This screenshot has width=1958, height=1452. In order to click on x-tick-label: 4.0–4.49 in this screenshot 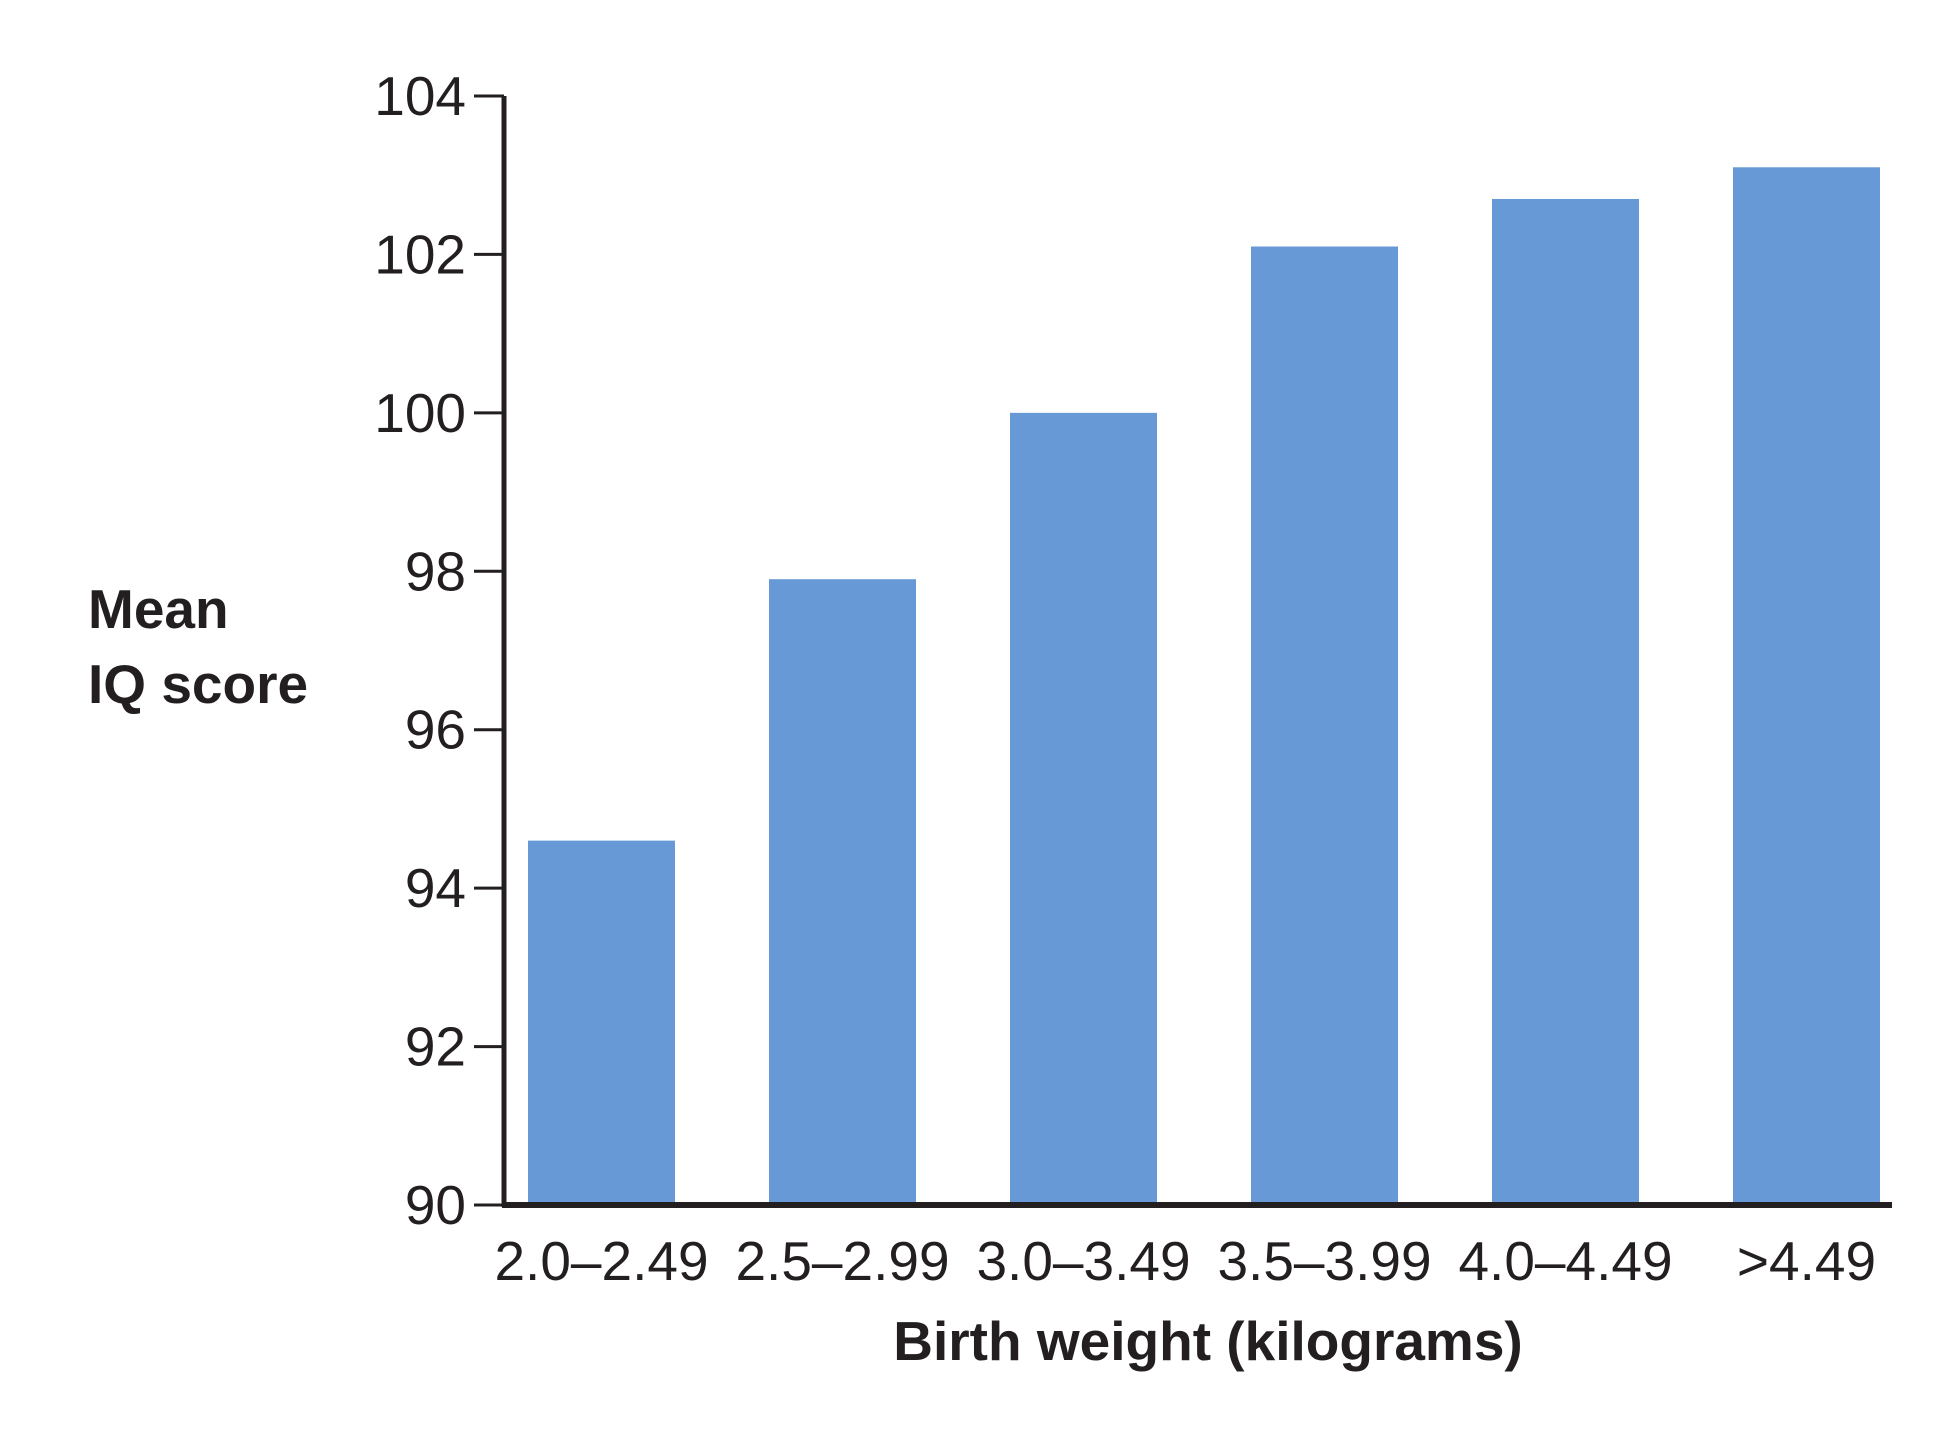, I will do `click(1565, 1261)`.